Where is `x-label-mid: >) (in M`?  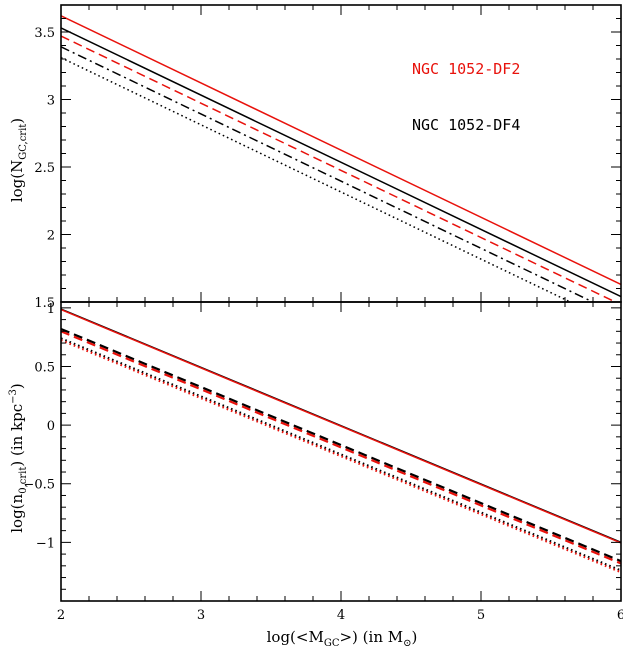
x-label-mid: >) (in M is located at coordinates (371, 637).